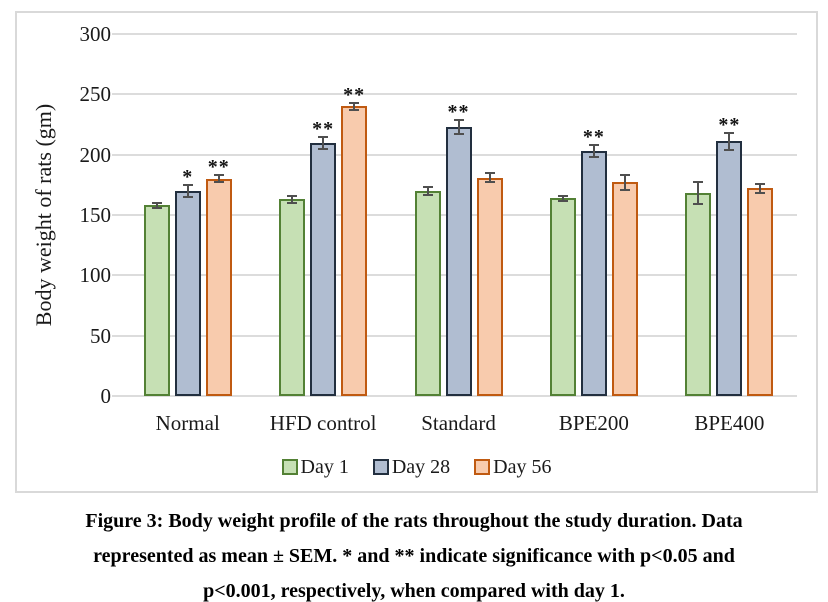 This screenshot has height=602, width=828. I want to click on y-tick-label: 200, so click(95, 154).